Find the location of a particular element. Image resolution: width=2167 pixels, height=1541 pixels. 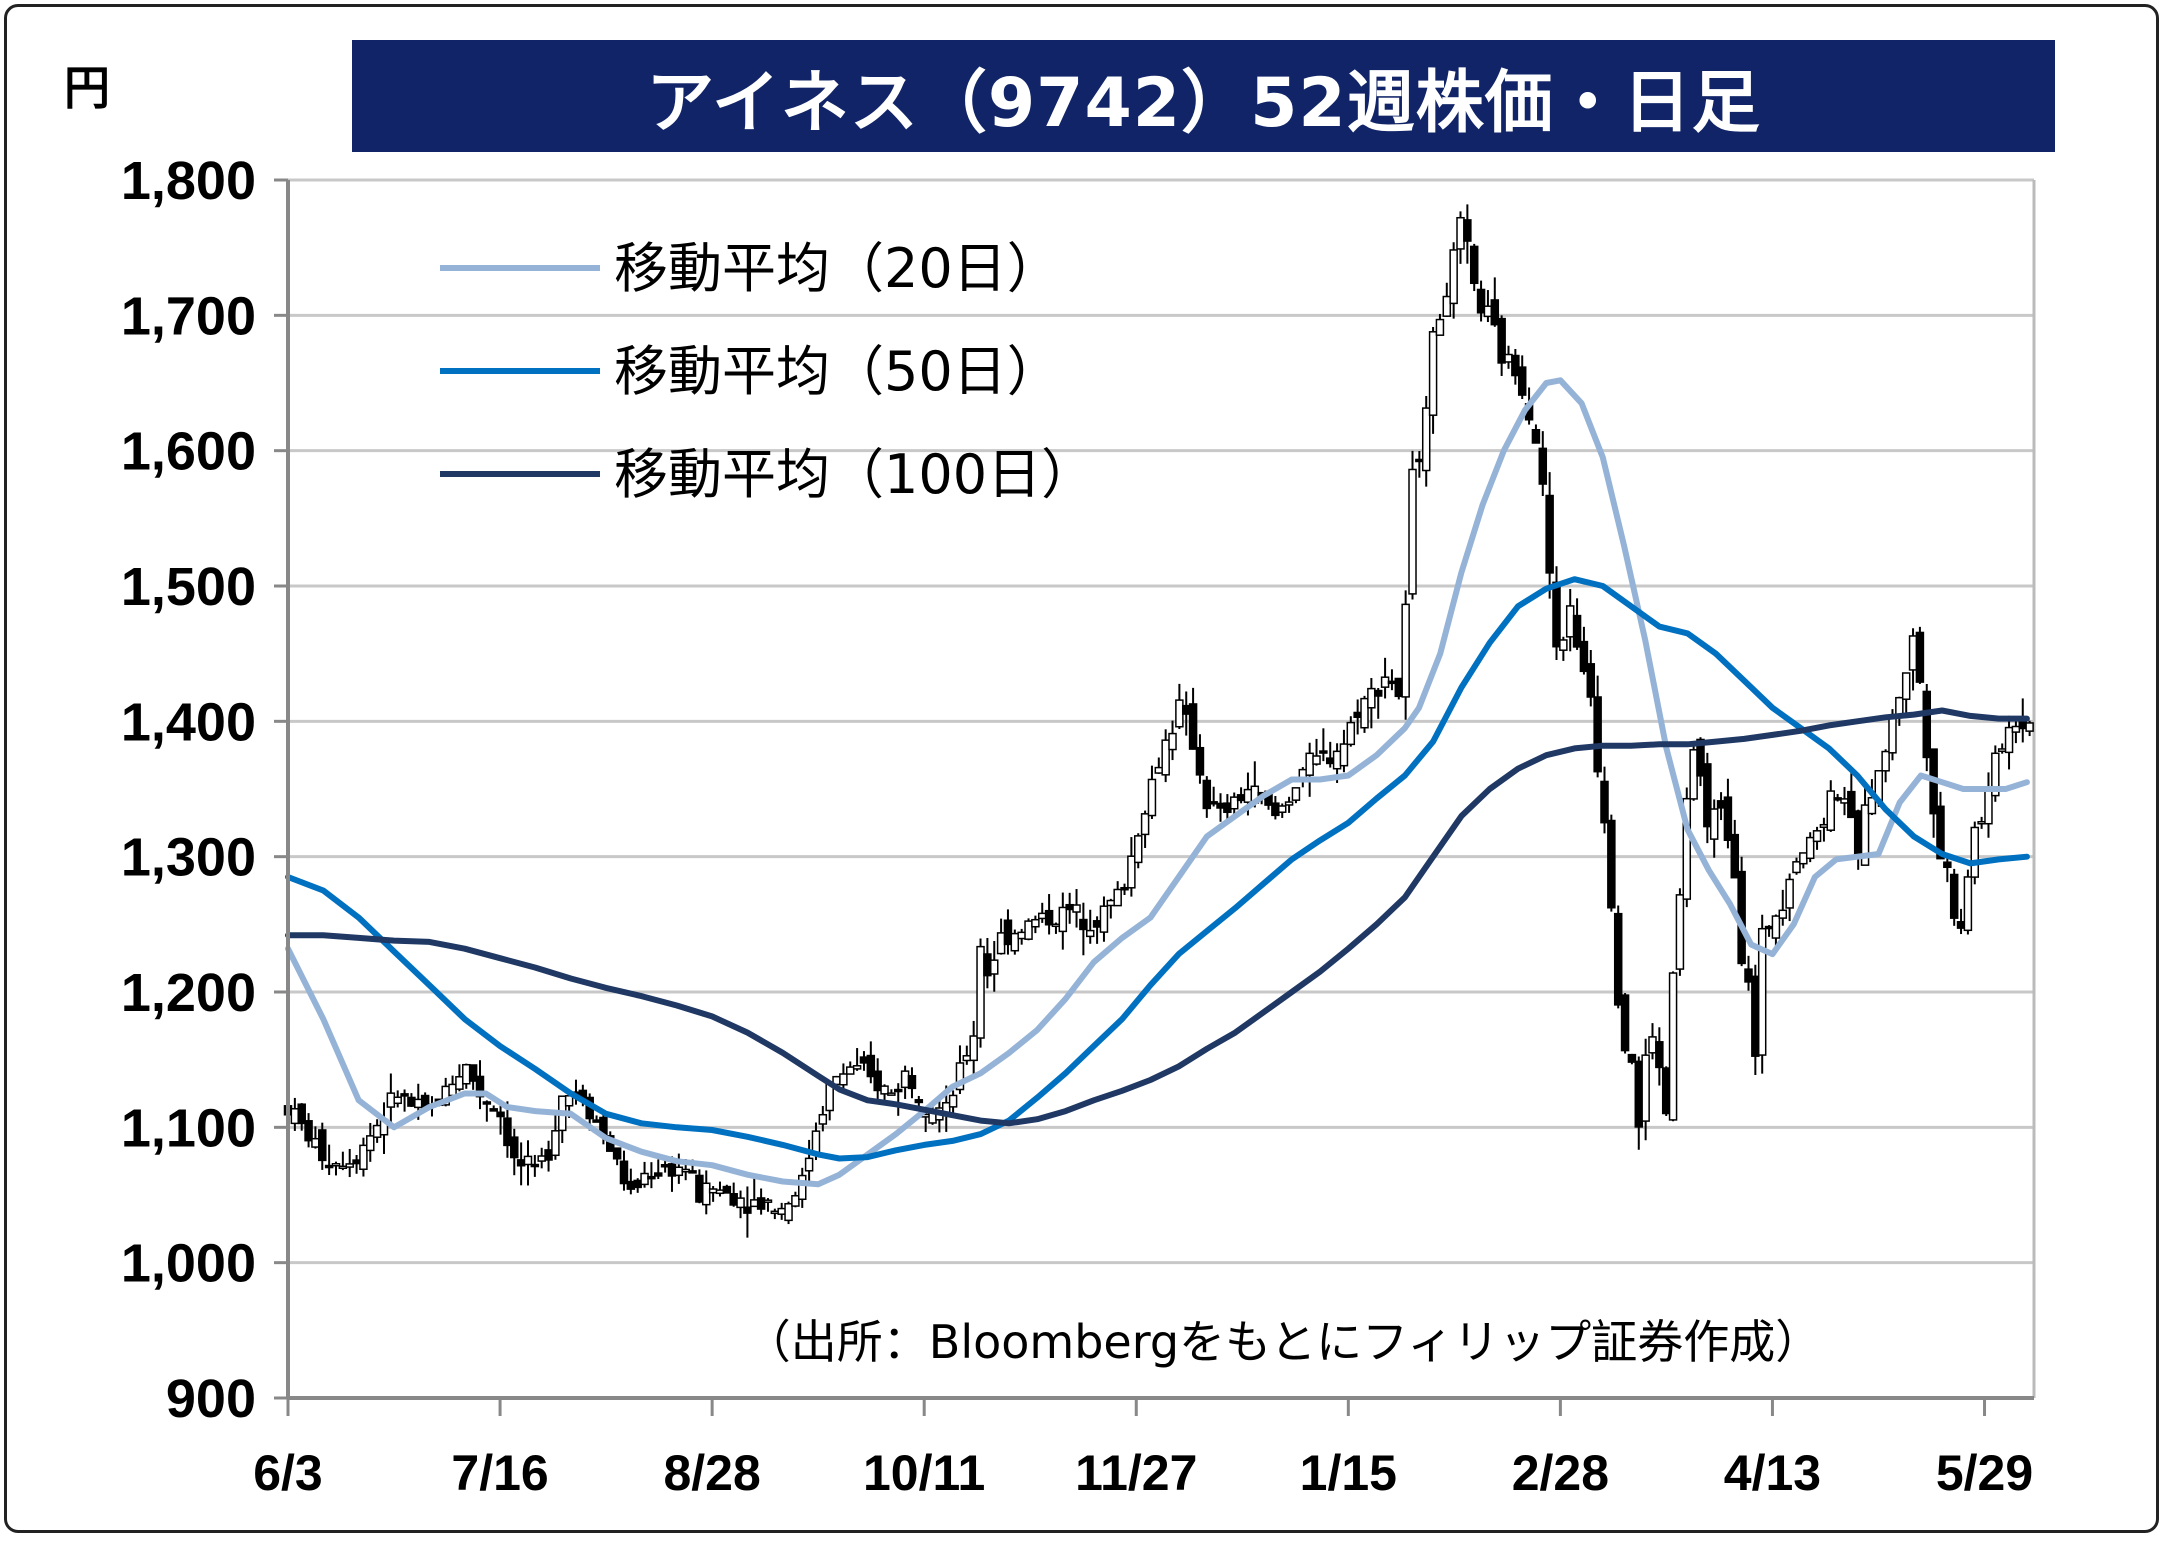

x-tick-label: 4/13 is located at coordinates (1772, 1473).